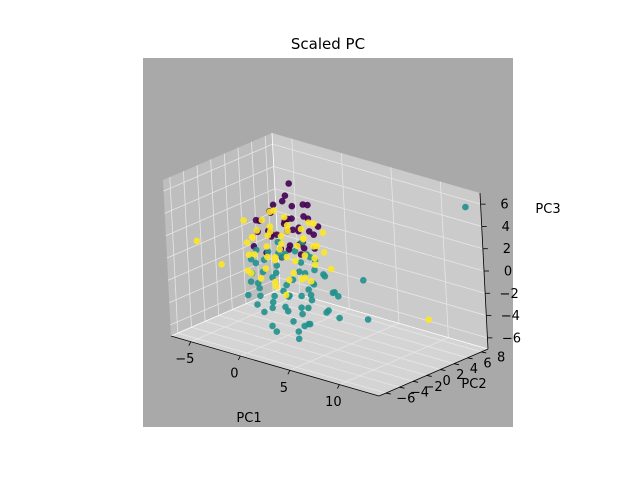 The width and height of the screenshot is (640, 480). I want to click on x-tick-label: 5, so click(284, 388).